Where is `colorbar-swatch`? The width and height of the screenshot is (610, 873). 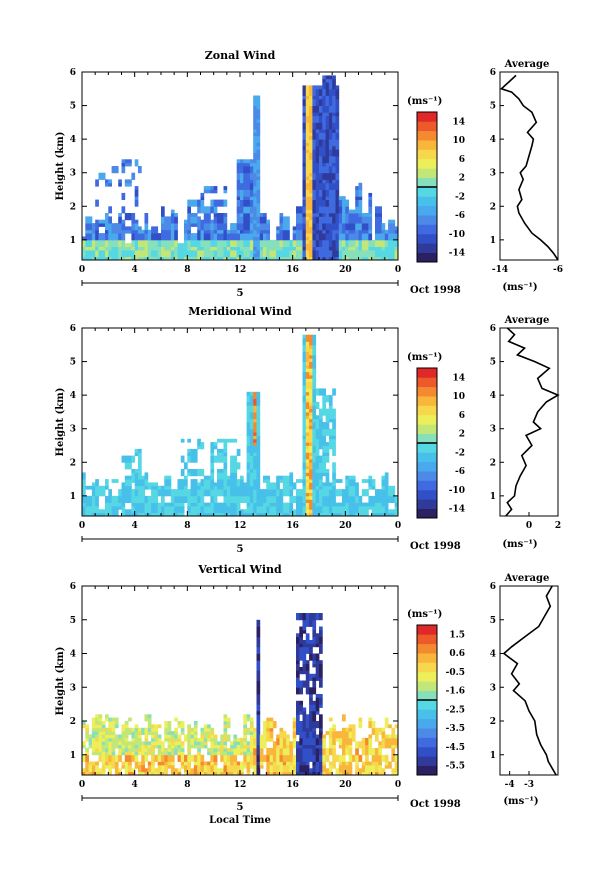
colorbar-swatch is located at coordinates (427, 438).